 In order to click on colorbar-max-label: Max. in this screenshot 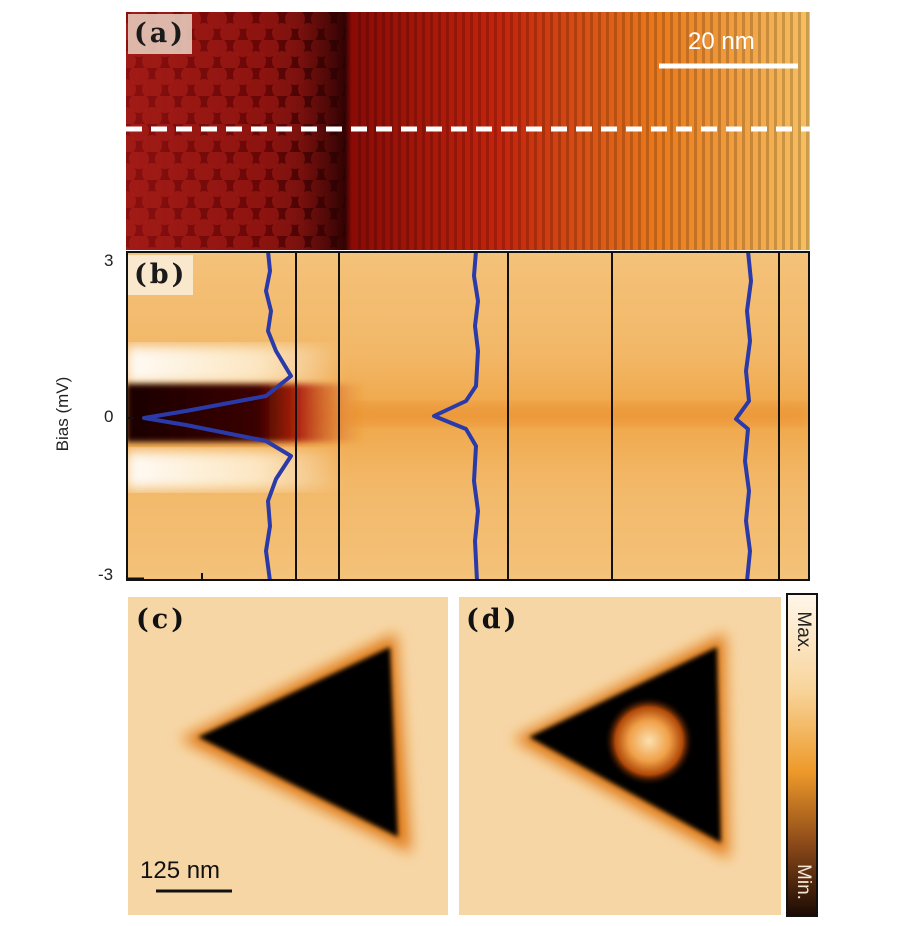, I will do `click(803, 632)`.